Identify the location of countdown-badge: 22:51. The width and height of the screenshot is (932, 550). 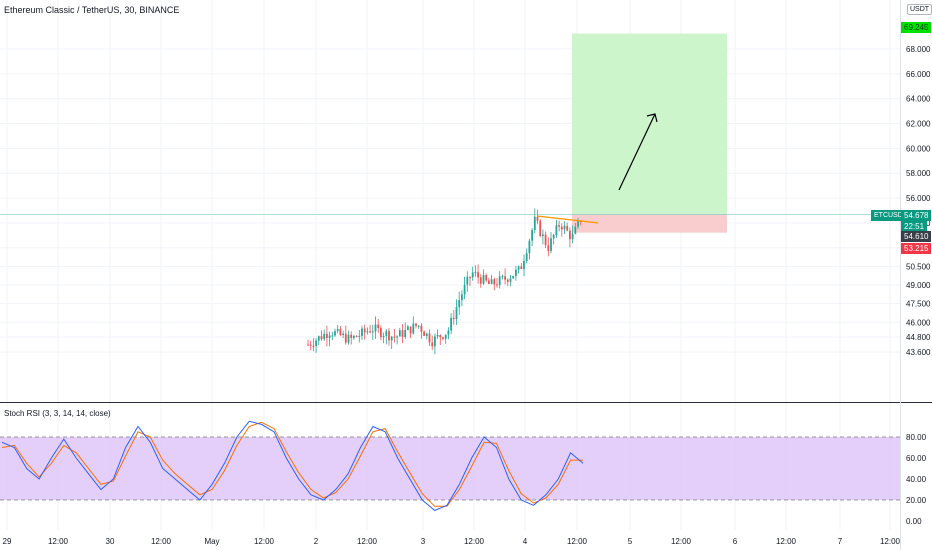
(914, 226).